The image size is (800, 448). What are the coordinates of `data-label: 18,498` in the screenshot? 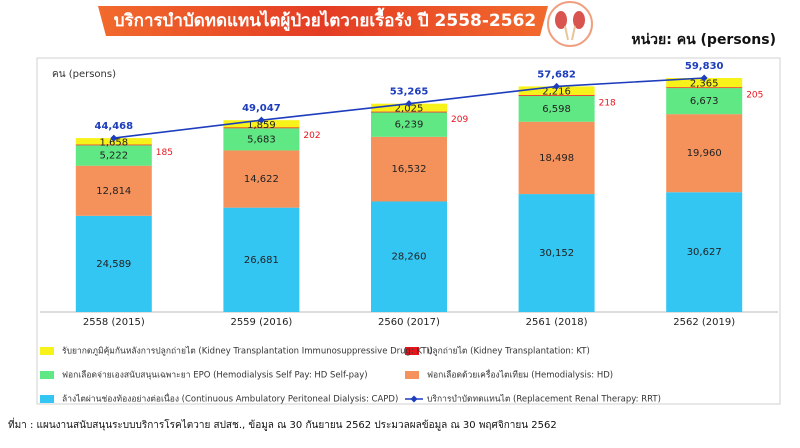 It's located at (556, 158).